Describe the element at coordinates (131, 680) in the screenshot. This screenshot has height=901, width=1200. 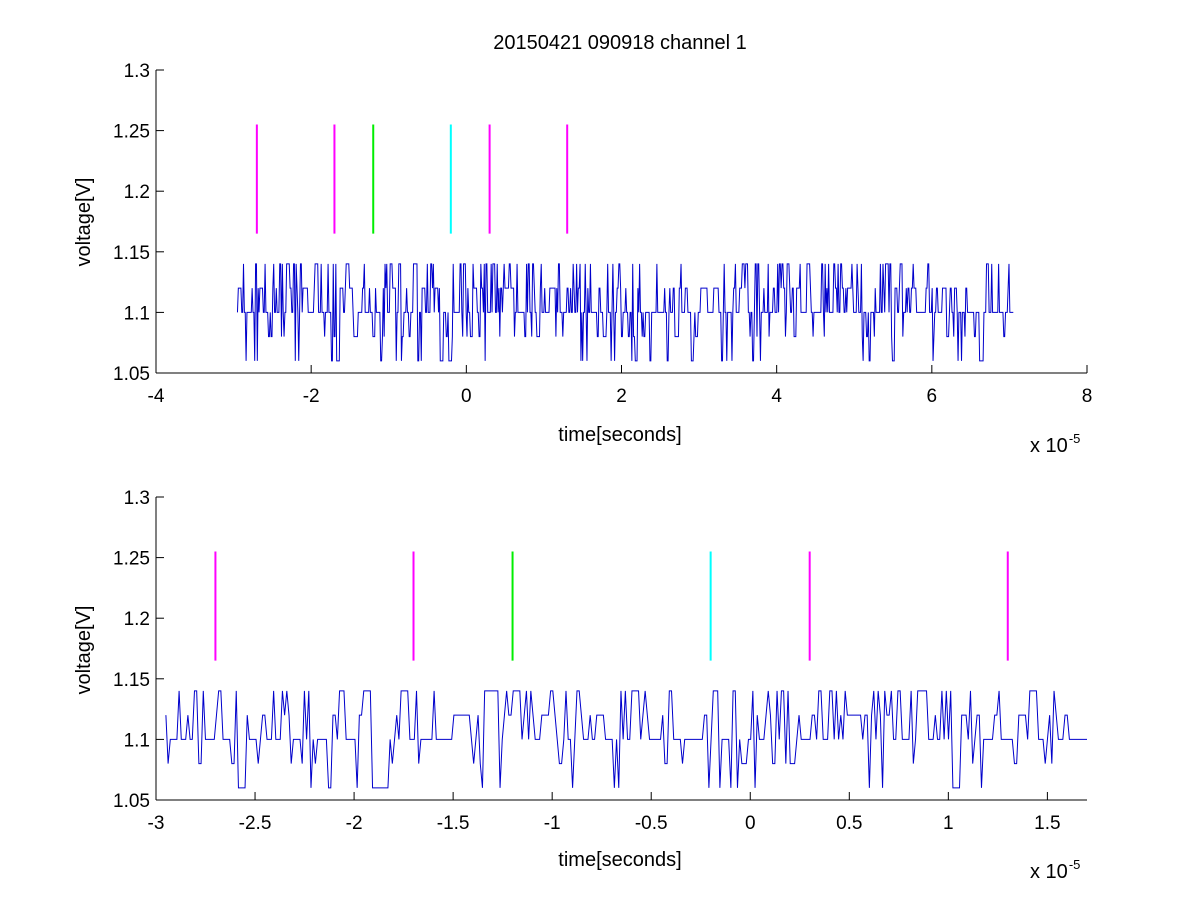
I see `bottom-plot-y-tick-label: 1.15` at that location.